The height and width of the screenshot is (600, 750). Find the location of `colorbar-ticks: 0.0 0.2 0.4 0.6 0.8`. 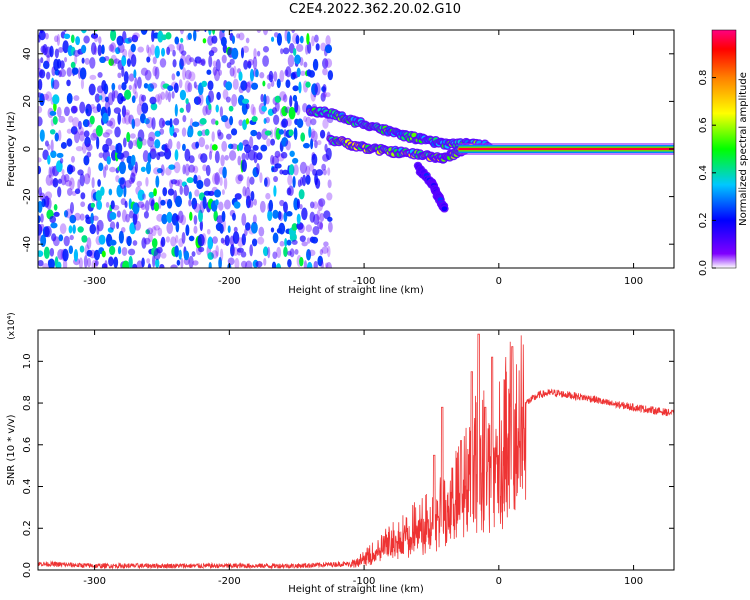

colorbar-ticks: 0.0 0.2 0.4 0.6 0.8 is located at coordinates (707, 173).